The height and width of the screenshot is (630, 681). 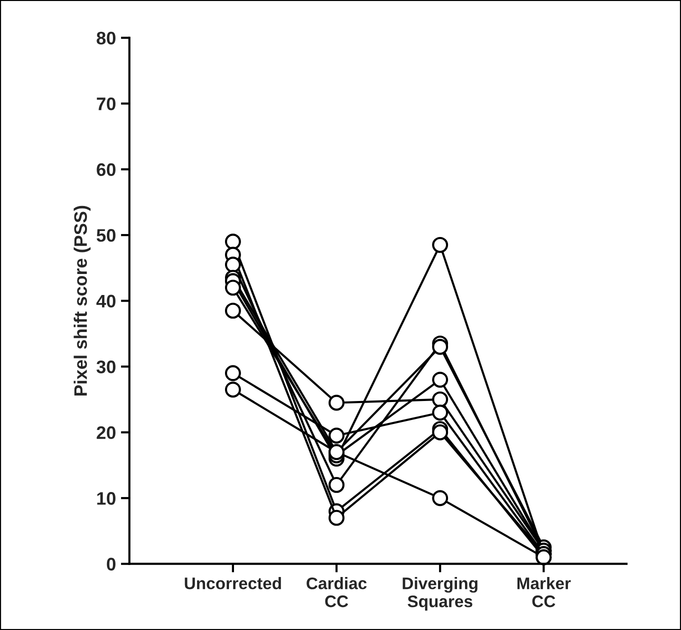 What do you see at coordinates (111, 564) in the screenshot?
I see `y-tick-label: 0` at bounding box center [111, 564].